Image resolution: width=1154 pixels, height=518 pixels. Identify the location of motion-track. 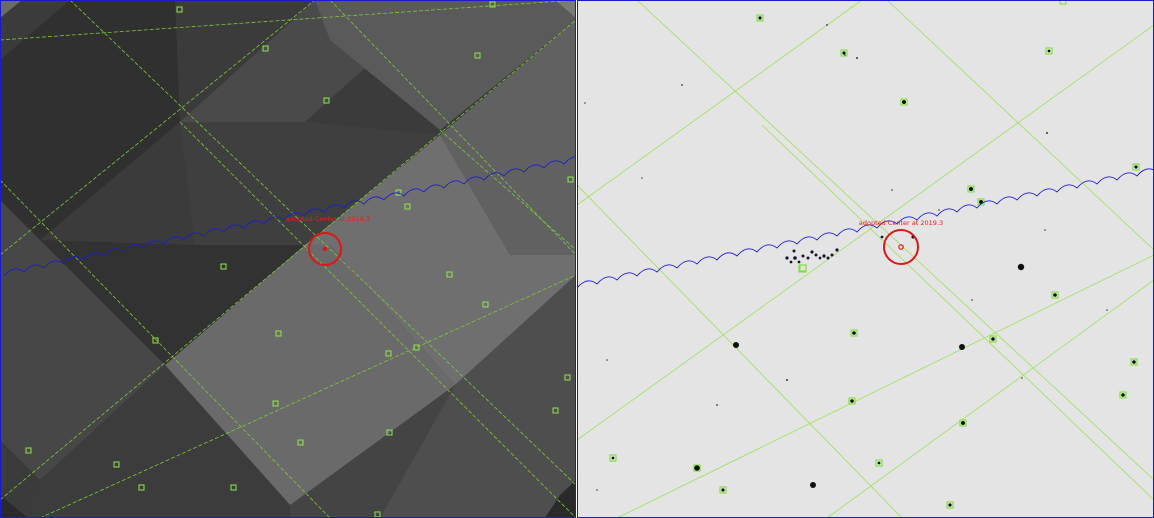
(289, 216).